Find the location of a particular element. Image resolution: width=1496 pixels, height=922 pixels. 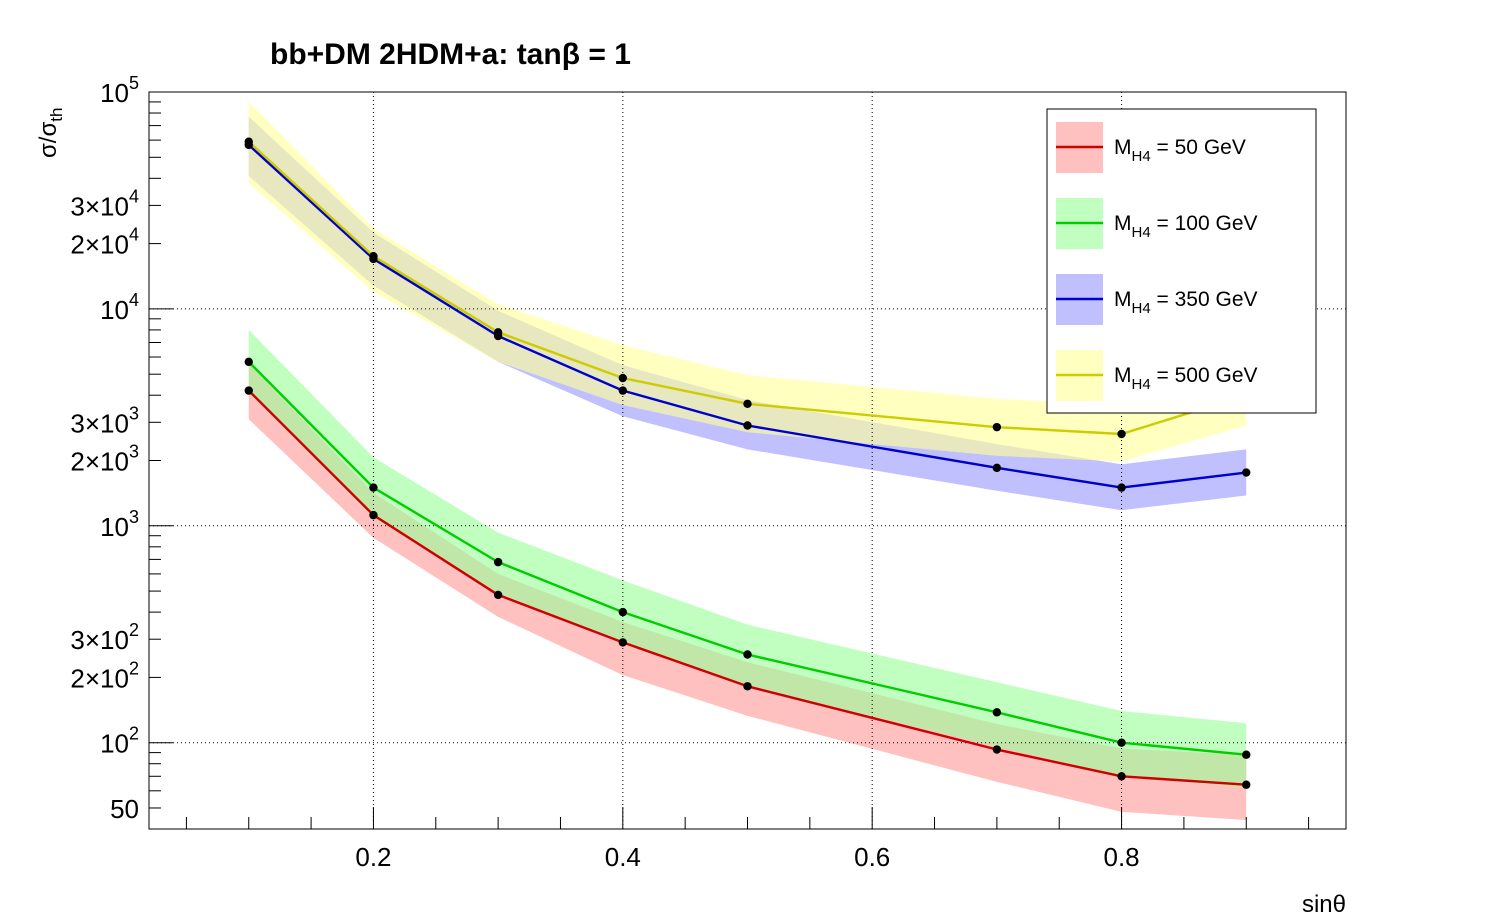

x-axis-title: sinθ is located at coordinates (1324, 904).